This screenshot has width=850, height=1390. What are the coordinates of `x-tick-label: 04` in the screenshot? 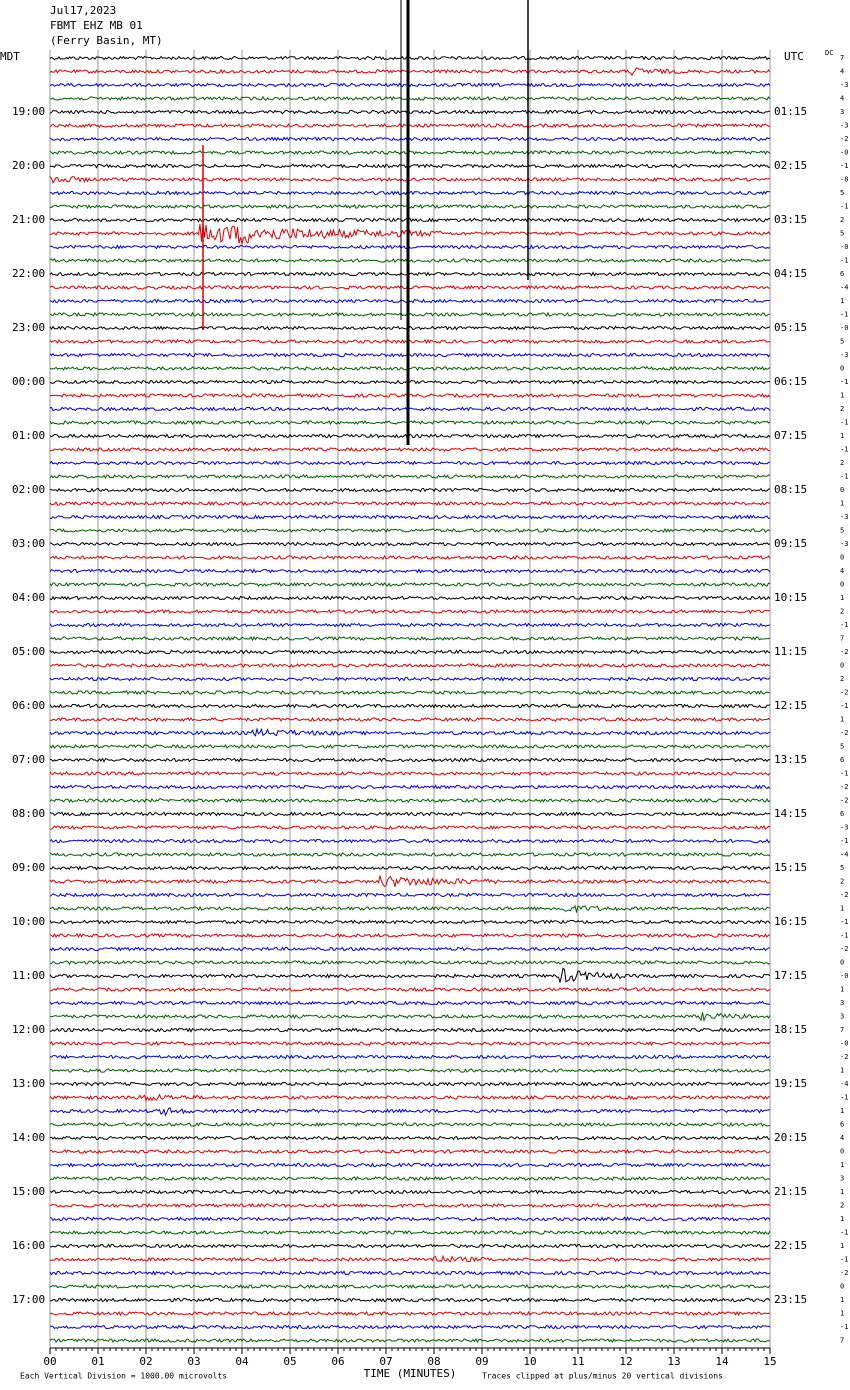 It's located at (242, 1361).